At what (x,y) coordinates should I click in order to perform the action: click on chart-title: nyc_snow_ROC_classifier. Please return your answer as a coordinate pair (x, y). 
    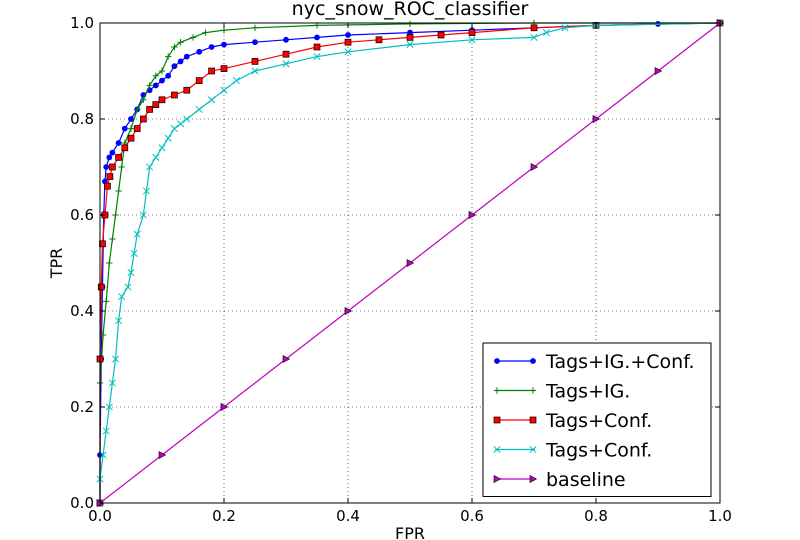
    Looking at the image, I should click on (410, 10).